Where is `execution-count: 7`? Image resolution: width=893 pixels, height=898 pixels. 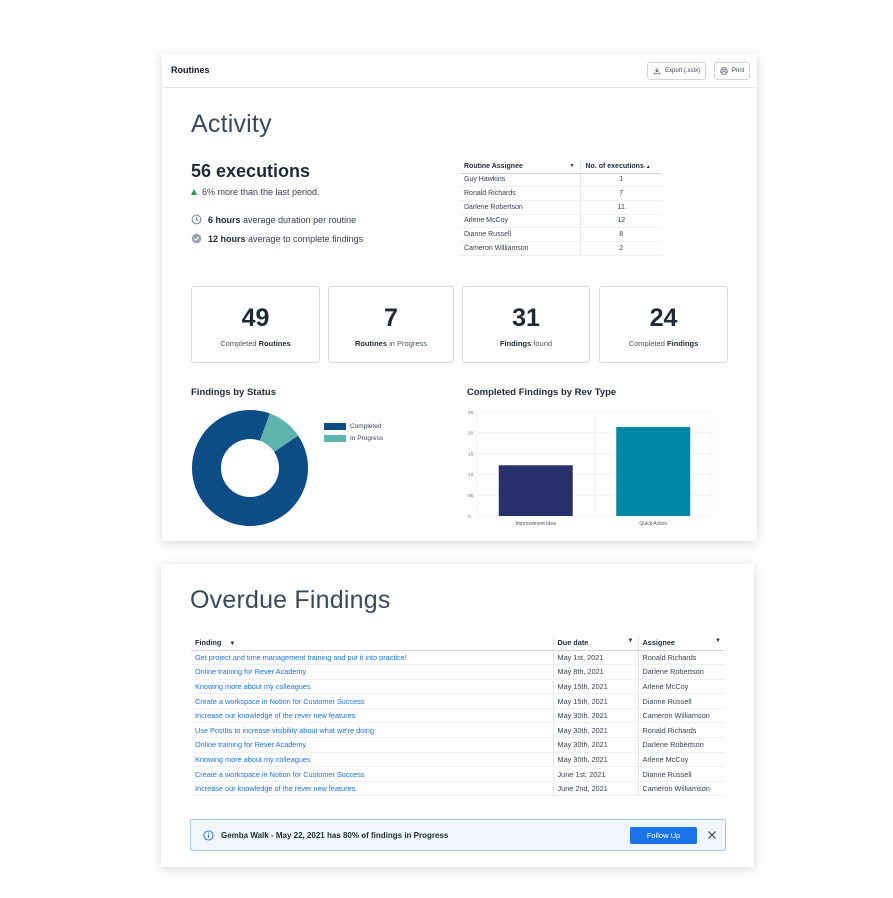
execution-count: 7 is located at coordinates (621, 193).